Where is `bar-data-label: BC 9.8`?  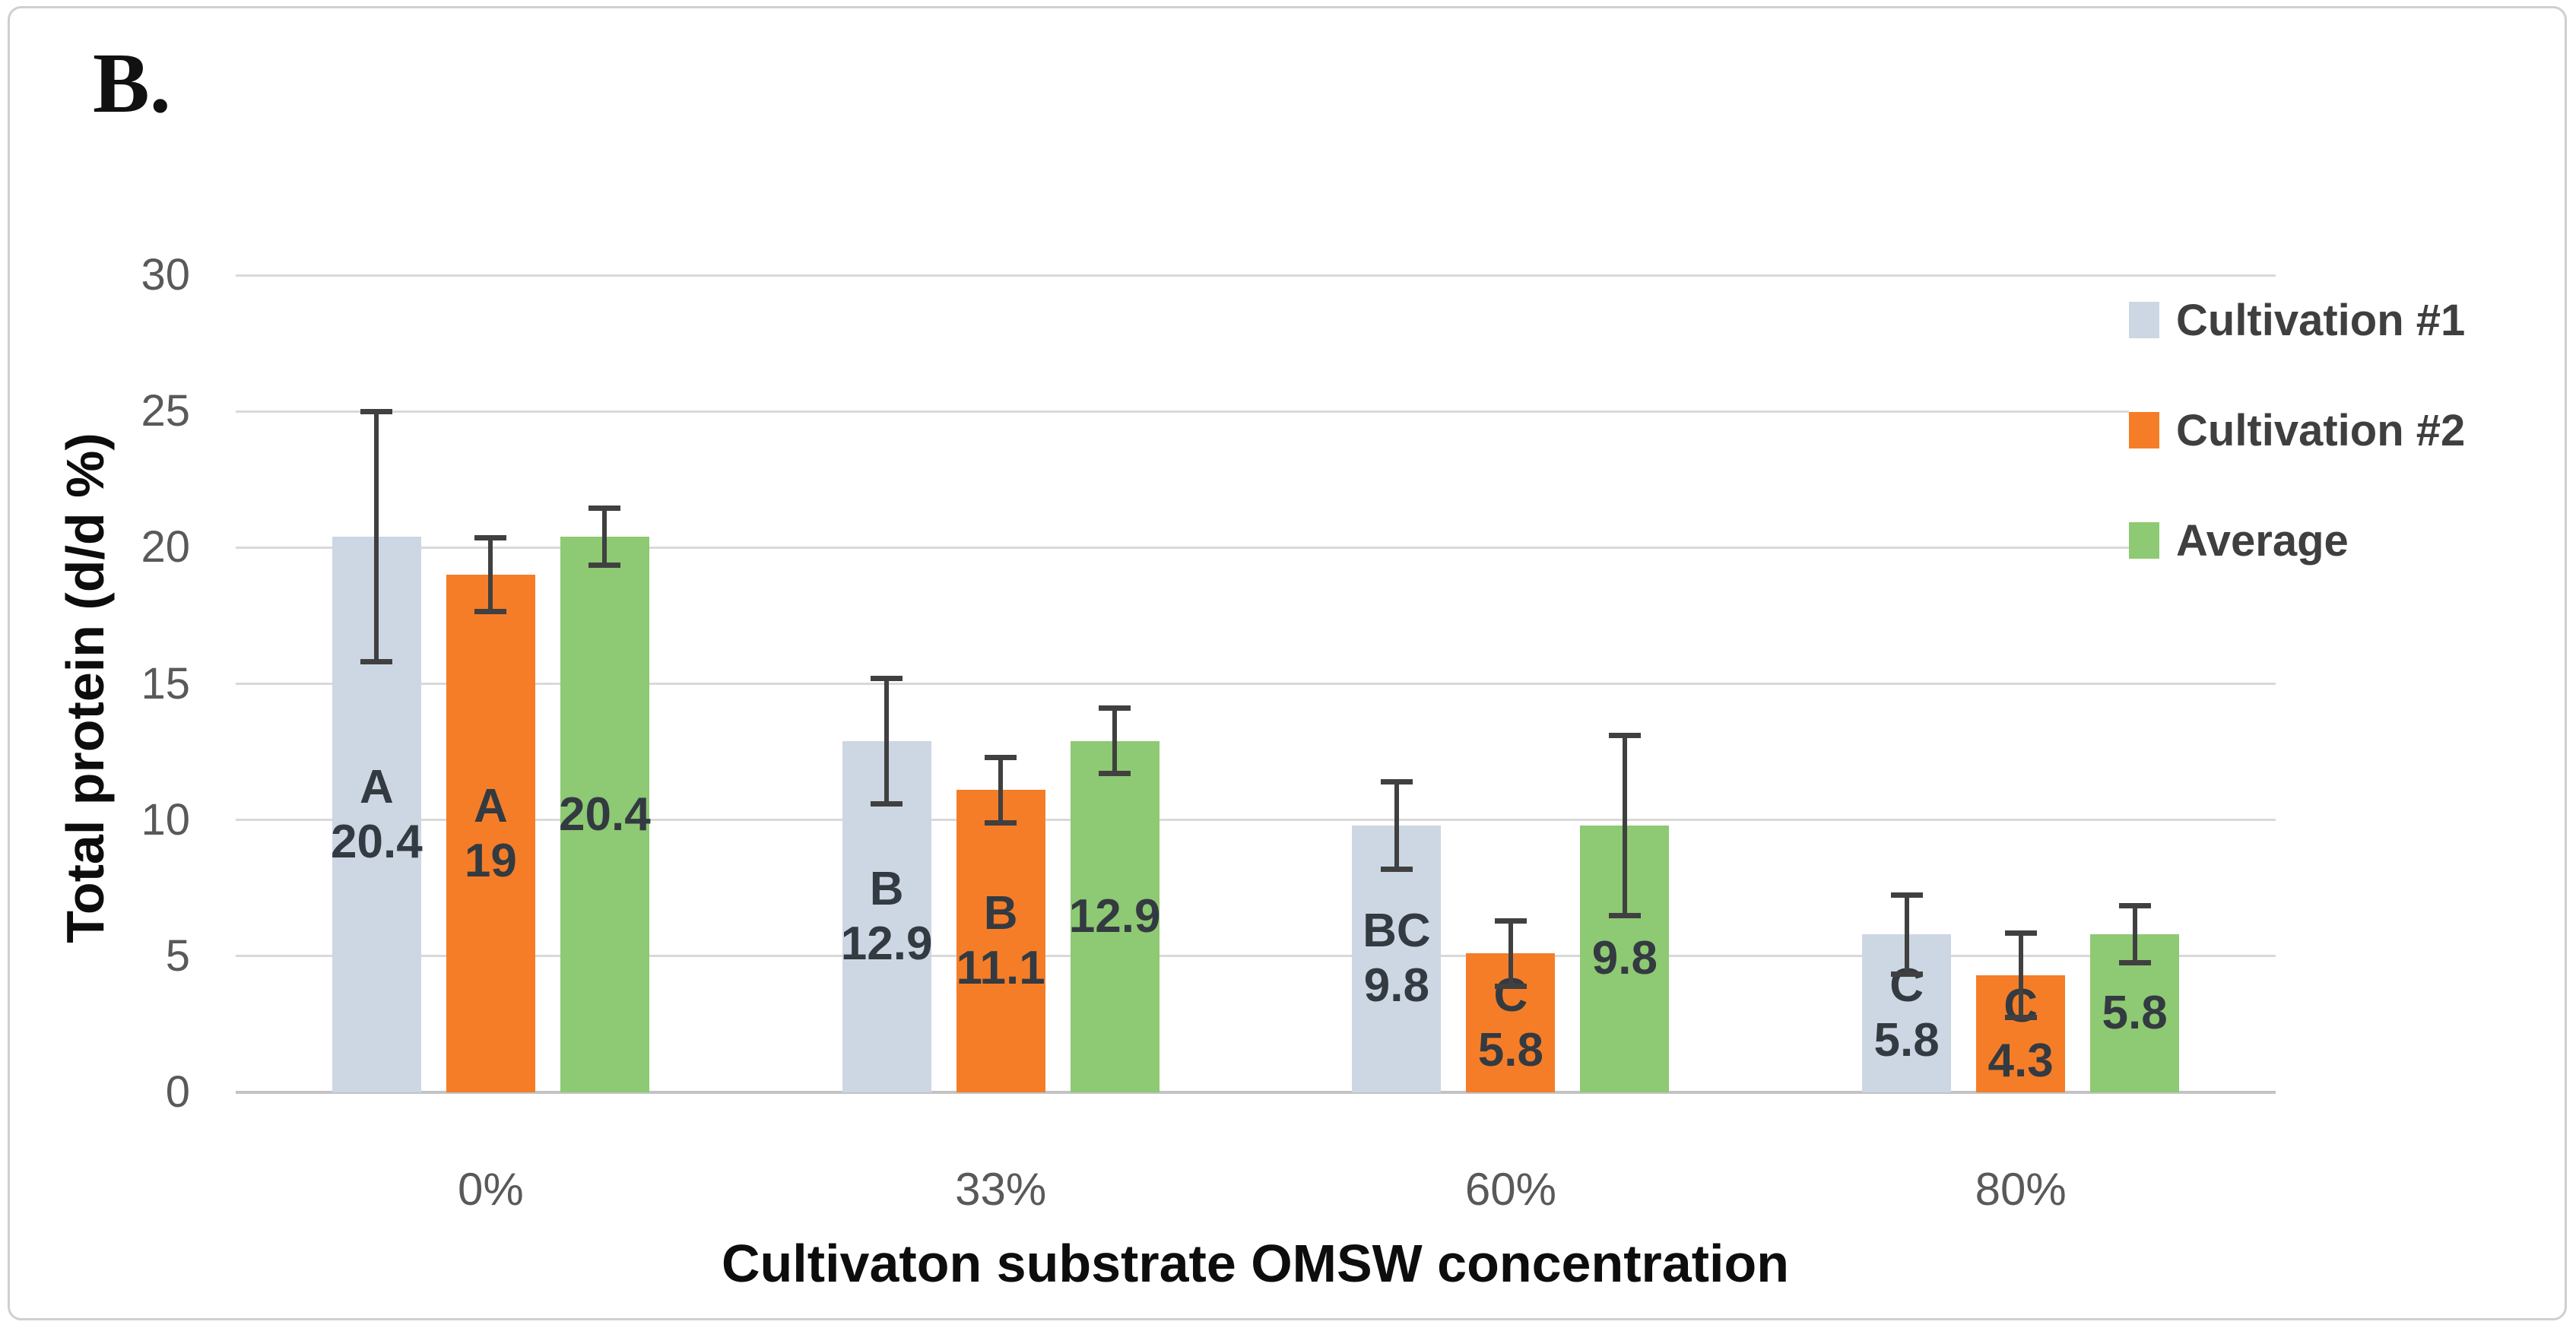 bar-data-label: BC 9.8 is located at coordinates (1397, 958).